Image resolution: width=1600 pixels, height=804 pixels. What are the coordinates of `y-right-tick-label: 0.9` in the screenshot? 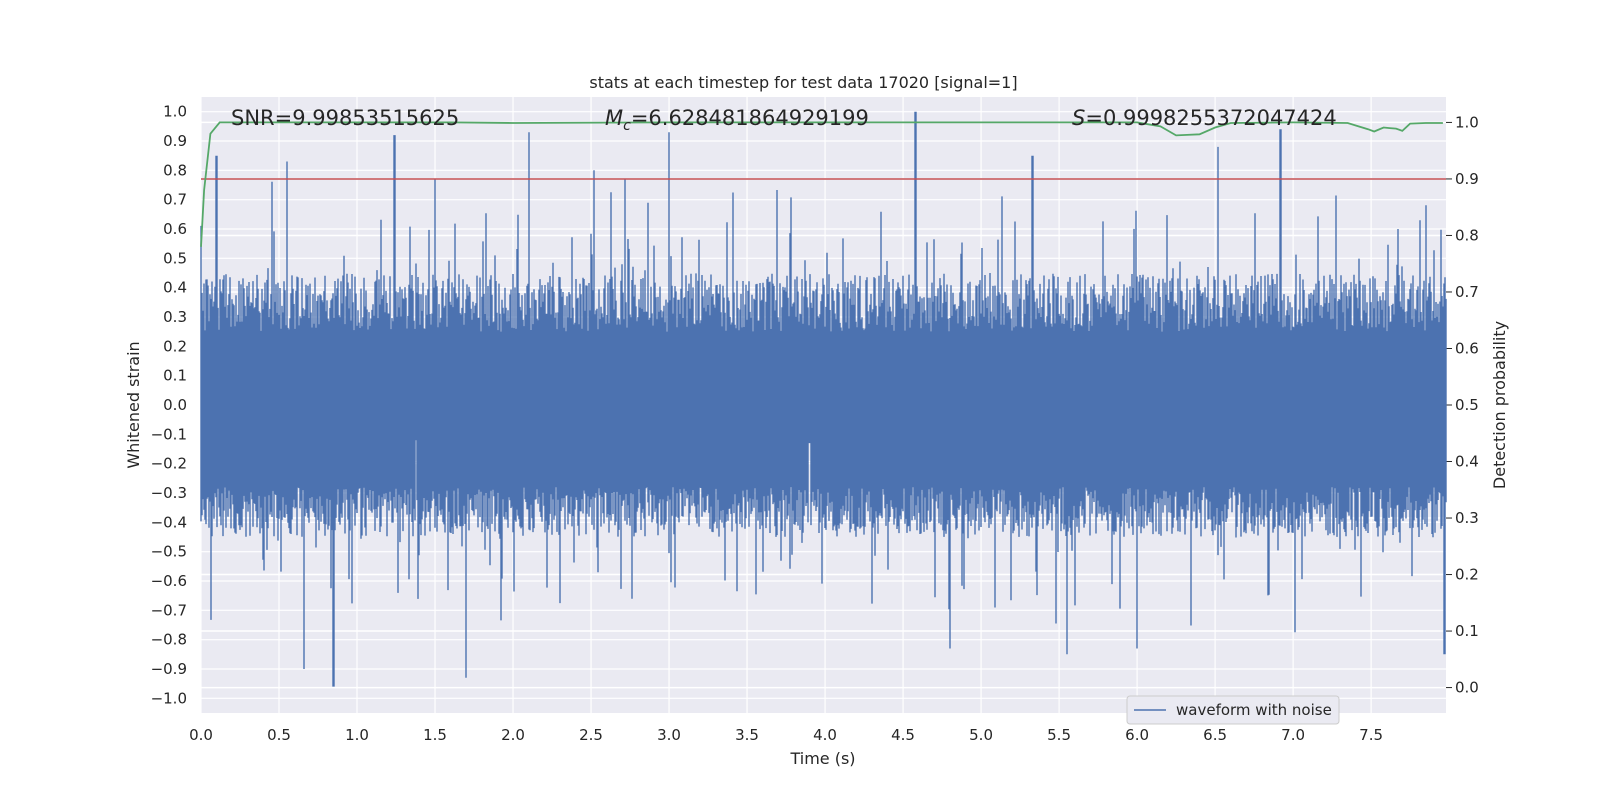 It's located at (1467, 179).